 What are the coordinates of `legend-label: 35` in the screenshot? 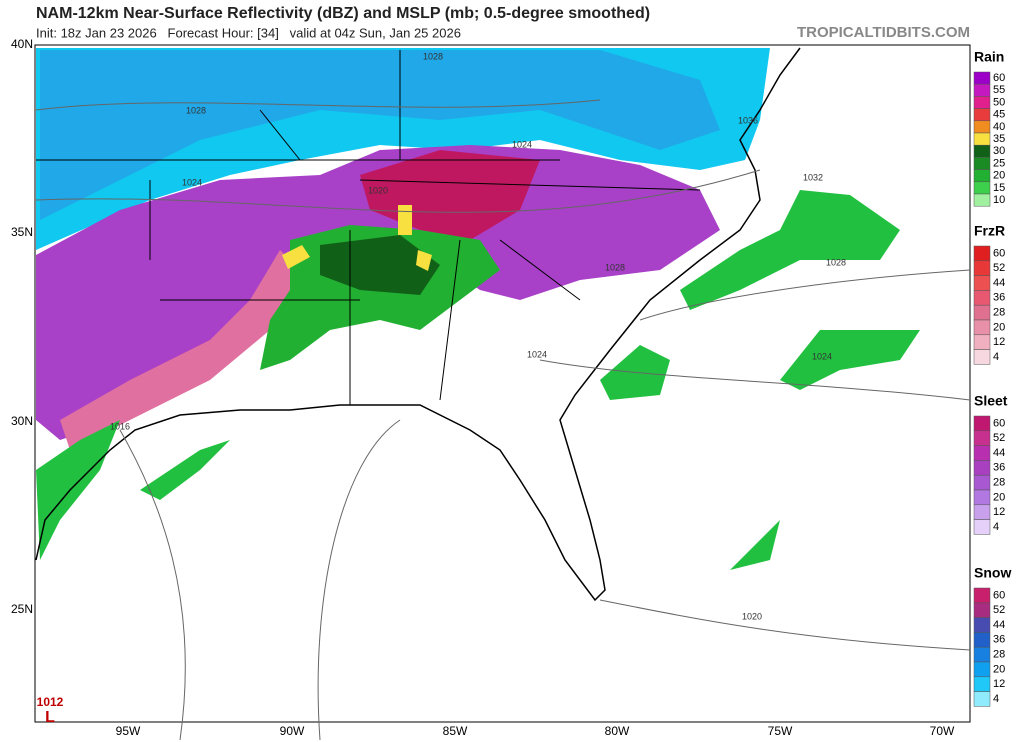 It's located at (999, 139).